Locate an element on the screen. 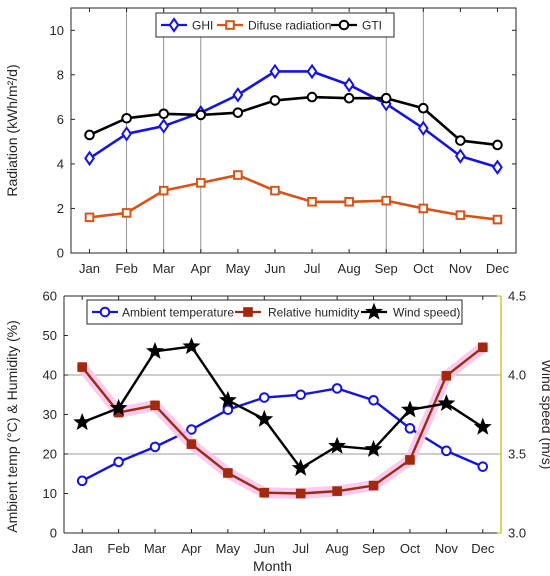  y-tick-label: 6 is located at coordinates (60, 119).